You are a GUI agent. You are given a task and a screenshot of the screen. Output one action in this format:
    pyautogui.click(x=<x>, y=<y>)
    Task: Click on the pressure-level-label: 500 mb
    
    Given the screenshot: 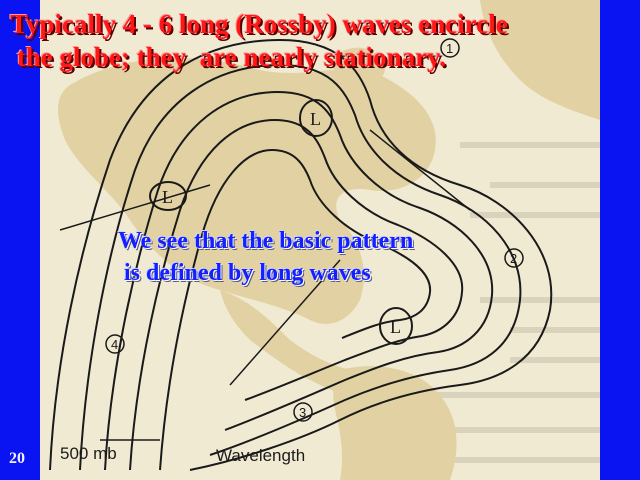 What is the action you would take?
    pyautogui.click(x=88, y=453)
    